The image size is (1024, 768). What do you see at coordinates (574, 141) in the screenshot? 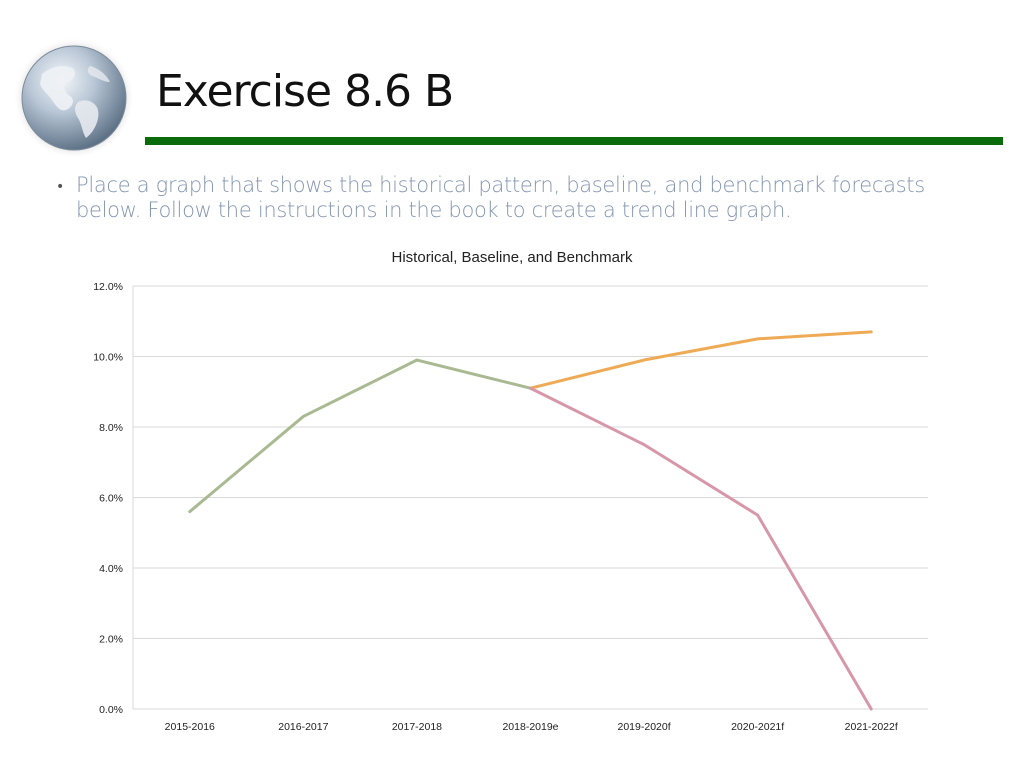
I see `title-rule` at bounding box center [574, 141].